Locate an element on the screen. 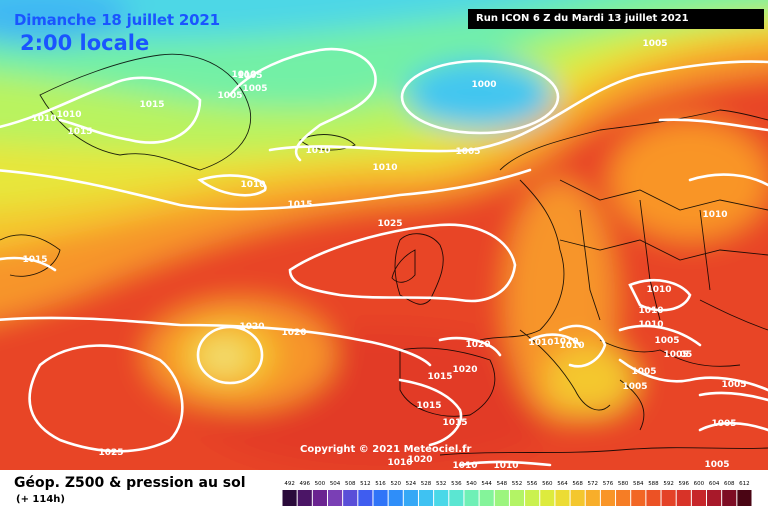 The image size is (768, 512). scale-tick-568: 568 is located at coordinates (577, 484).